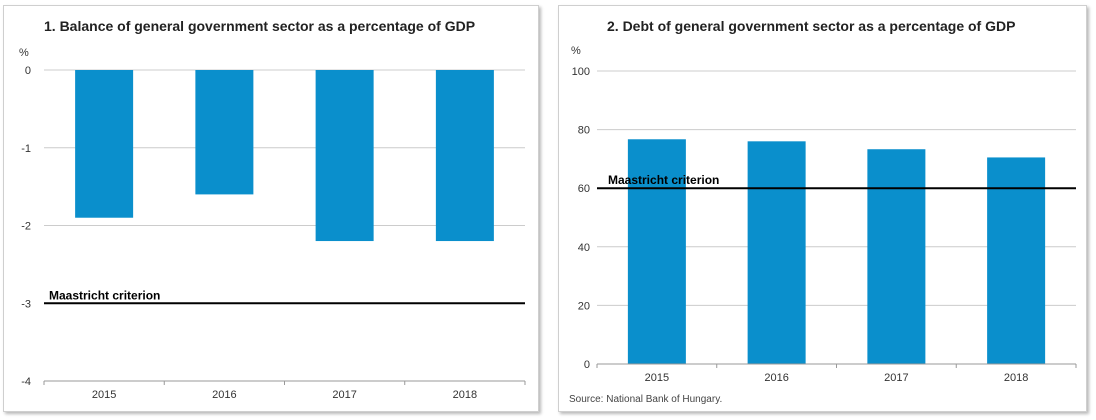 The width and height of the screenshot is (1096, 420). Describe the element at coordinates (581, 72) in the screenshot. I see `y-tick-label: 100` at that location.